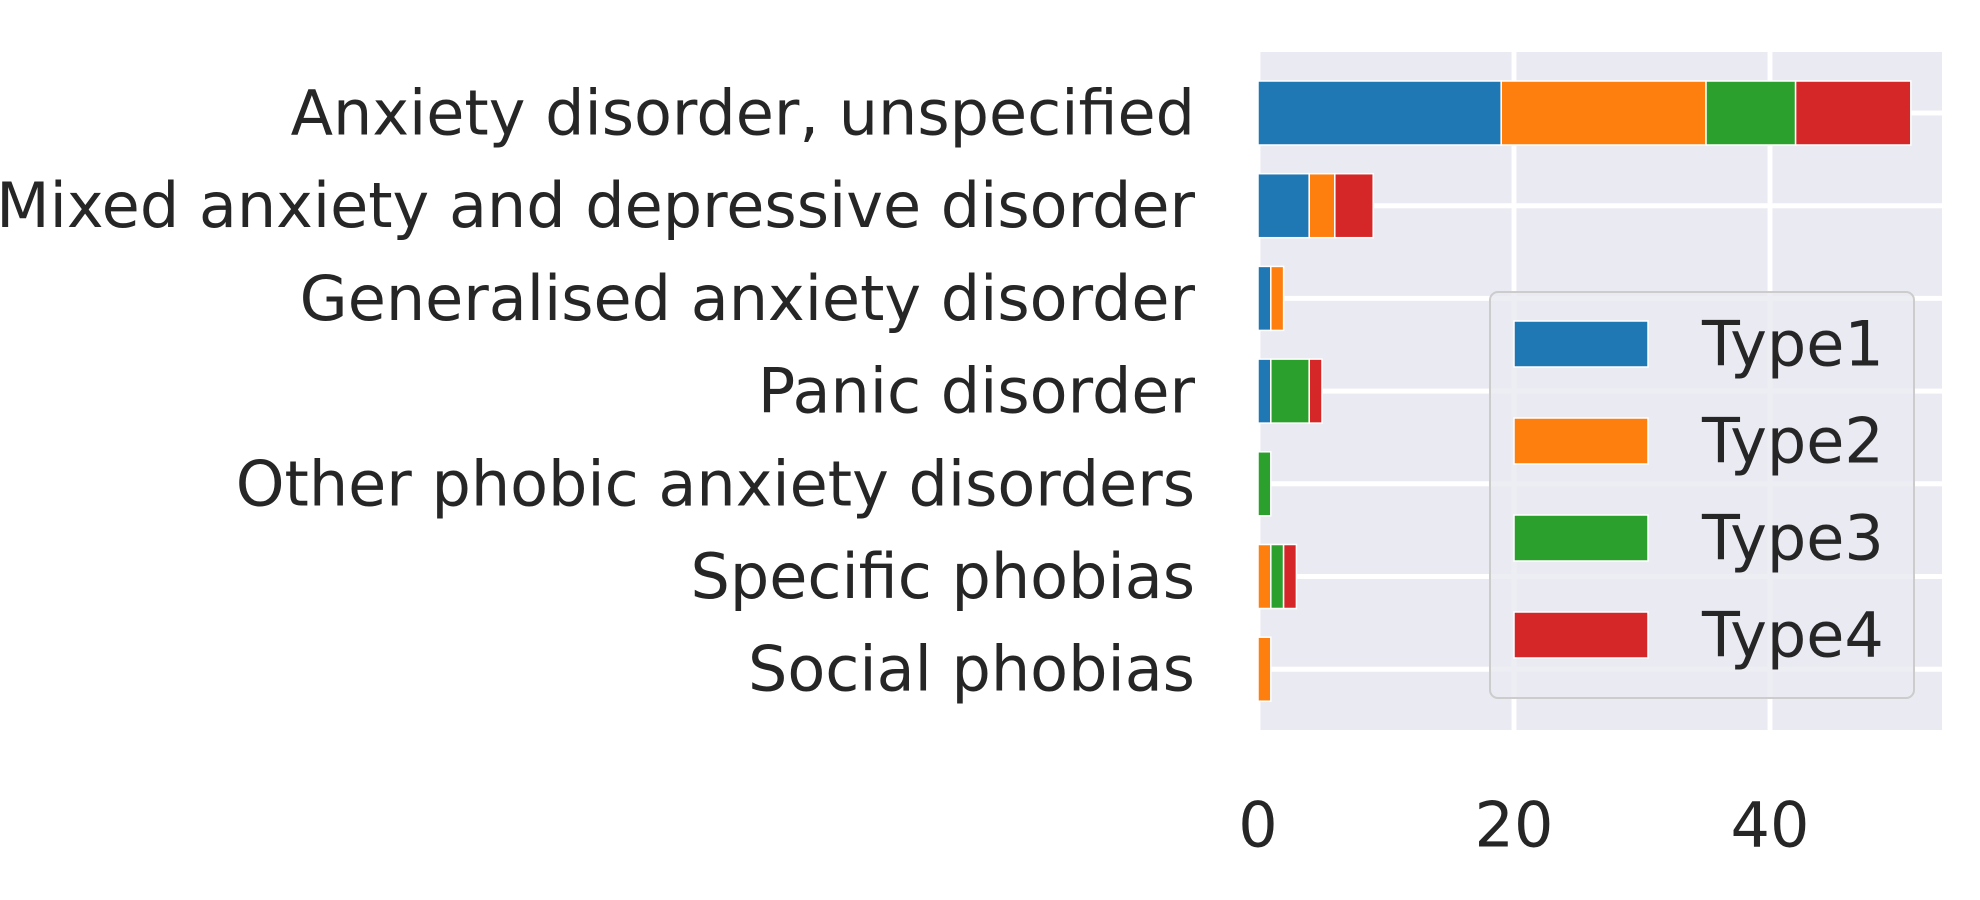 The width and height of the screenshot is (1980, 900). What do you see at coordinates (943, 576) in the screenshot?
I see `category-label: Specific phobias` at bounding box center [943, 576].